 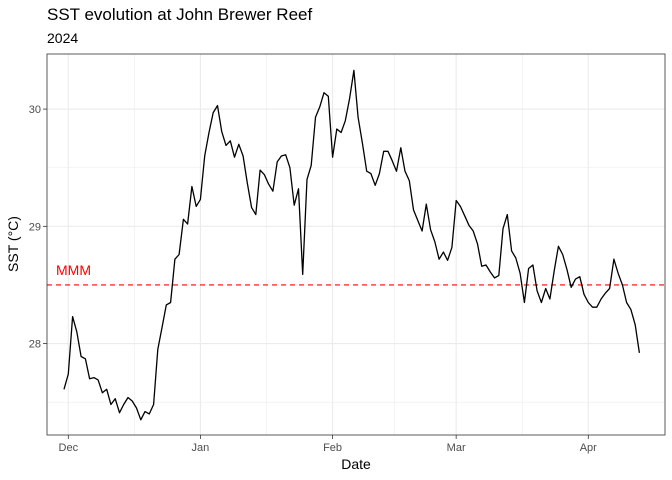 What do you see at coordinates (588, 448) in the screenshot?
I see `x-tick-label: Apr` at bounding box center [588, 448].